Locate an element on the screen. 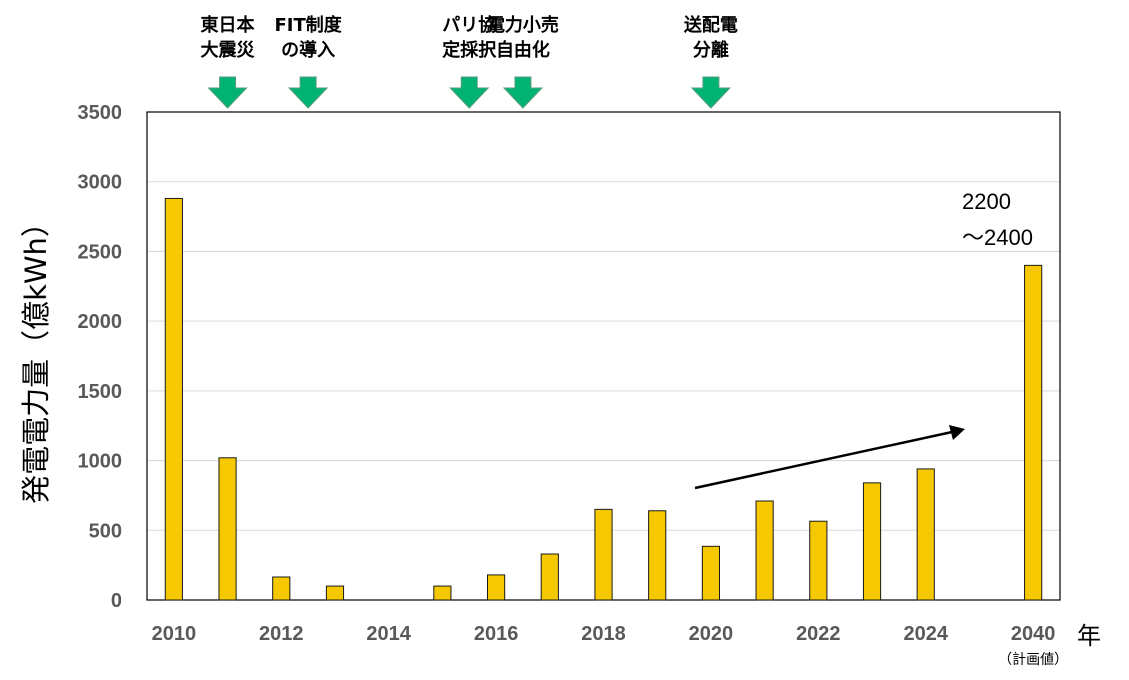 The height and width of the screenshot is (680, 1129). bar-2017 is located at coordinates (549, 577).